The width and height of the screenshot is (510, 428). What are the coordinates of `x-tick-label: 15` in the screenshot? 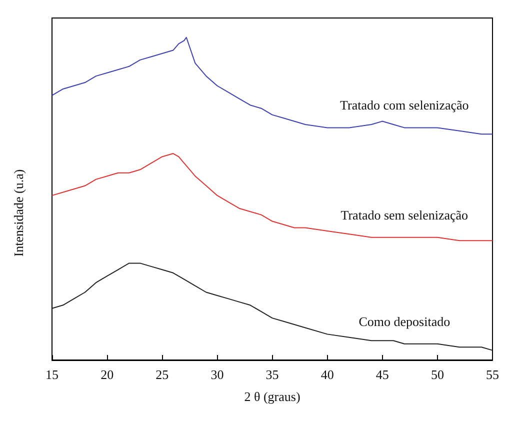 It's located at (52, 374).